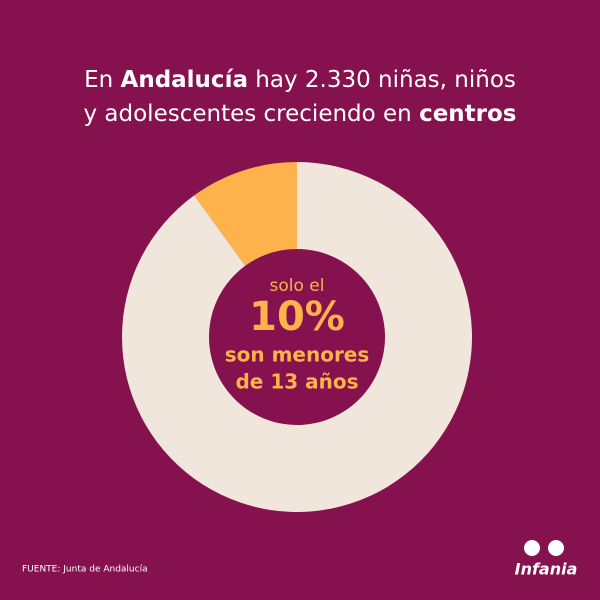 This screenshot has width=600, height=600. Describe the element at coordinates (297, 286) in the screenshot. I see `annotation: solo el` at that location.